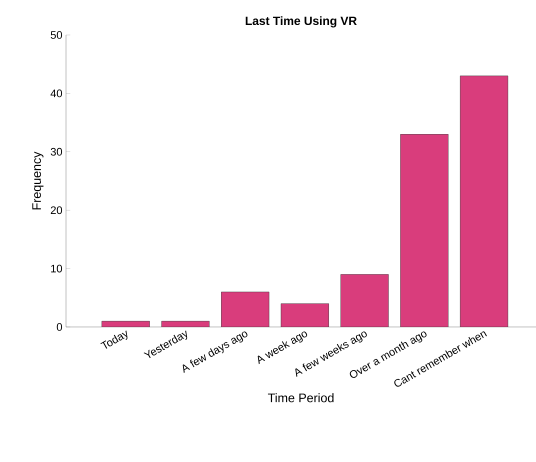 This screenshot has width=536, height=462. What do you see at coordinates (114, 339) in the screenshot?
I see `x-tick-label: Today` at bounding box center [114, 339].